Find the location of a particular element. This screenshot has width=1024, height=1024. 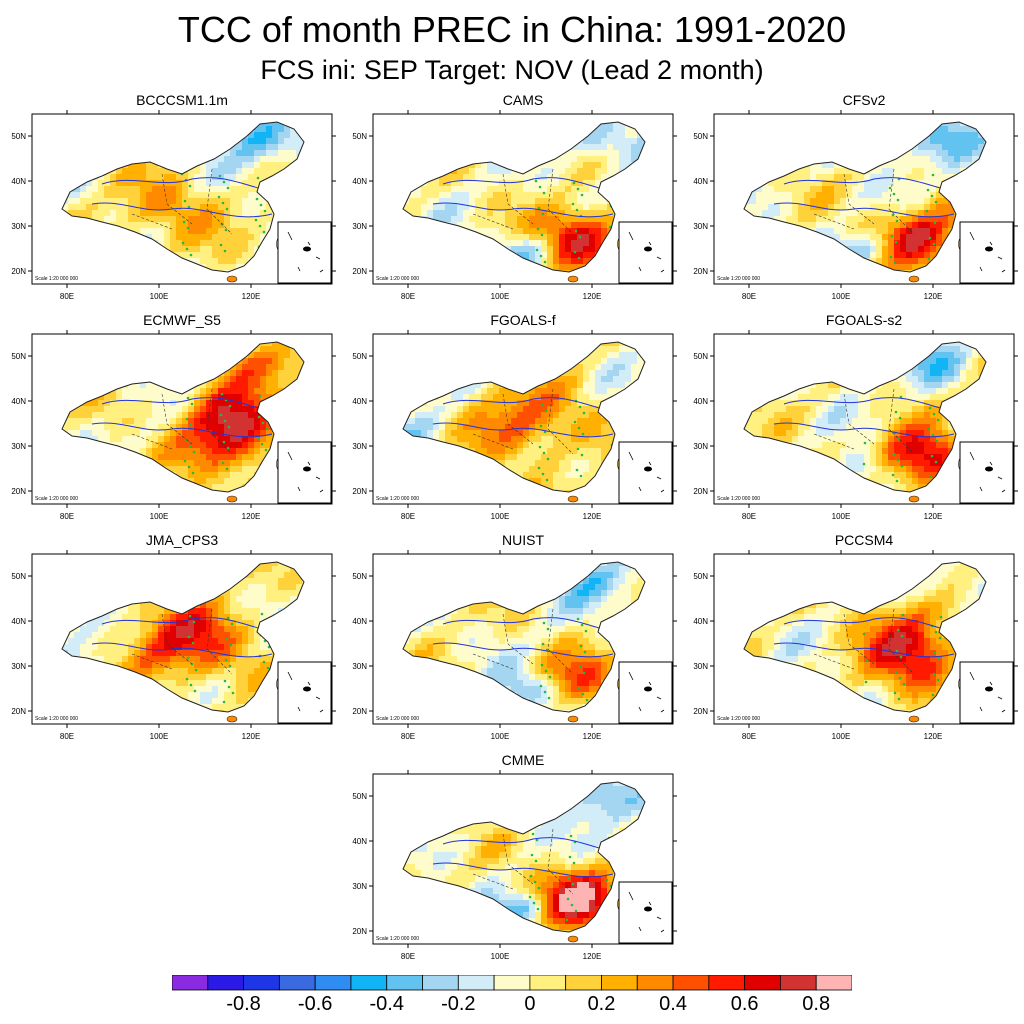

south-china-sea-inset is located at coordinates (645, 252).